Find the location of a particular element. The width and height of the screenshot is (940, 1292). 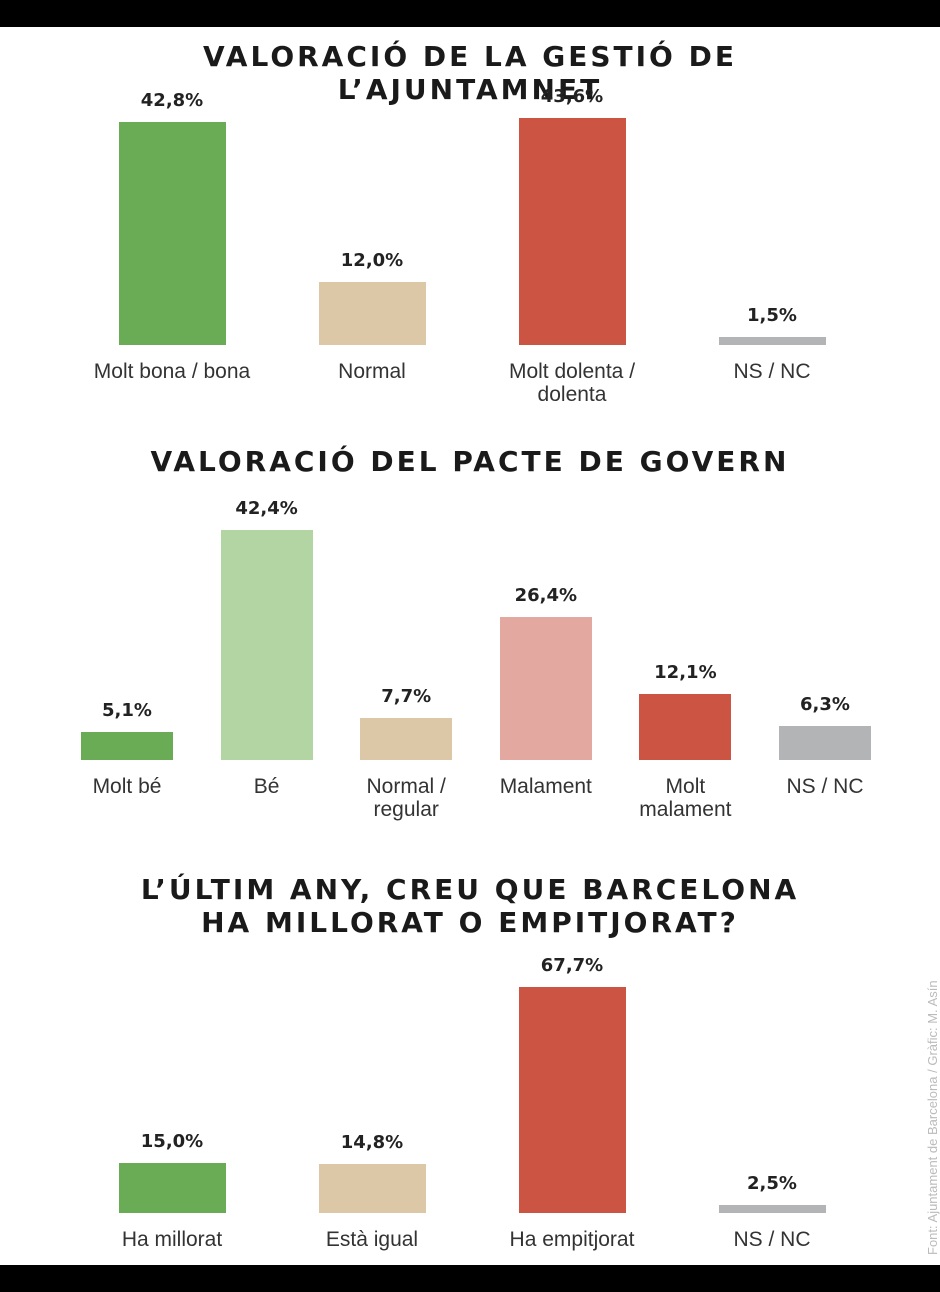

value-label: 42,8% is located at coordinates (172, 100).